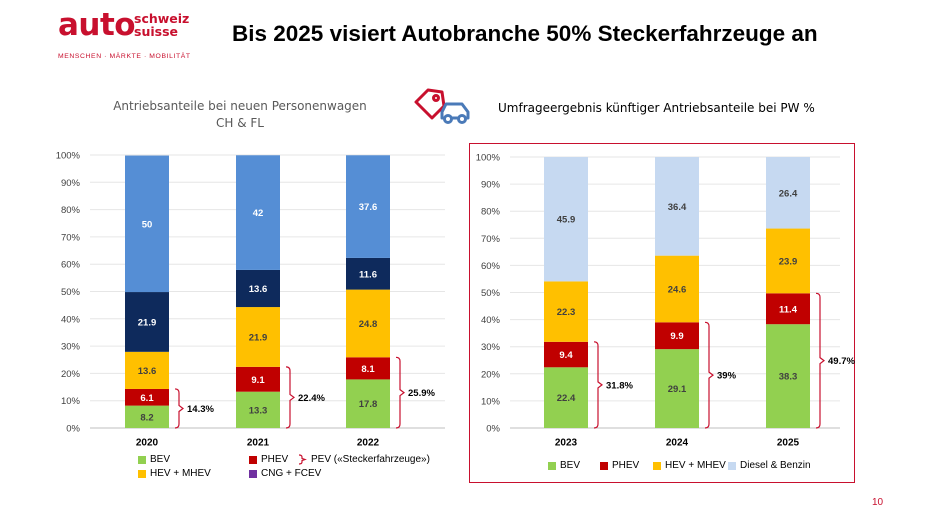 The image size is (936, 526). Describe the element at coordinates (71, 292) in the screenshot. I see `left-y-tick-label: 50%` at that location.